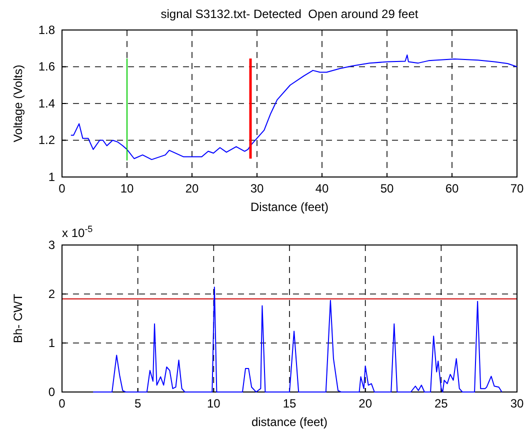 This screenshot has width=526, height=431. Describe the element at coordinates (517, 189) in the screenshot. I see `x-tick-label: 70` at that location.